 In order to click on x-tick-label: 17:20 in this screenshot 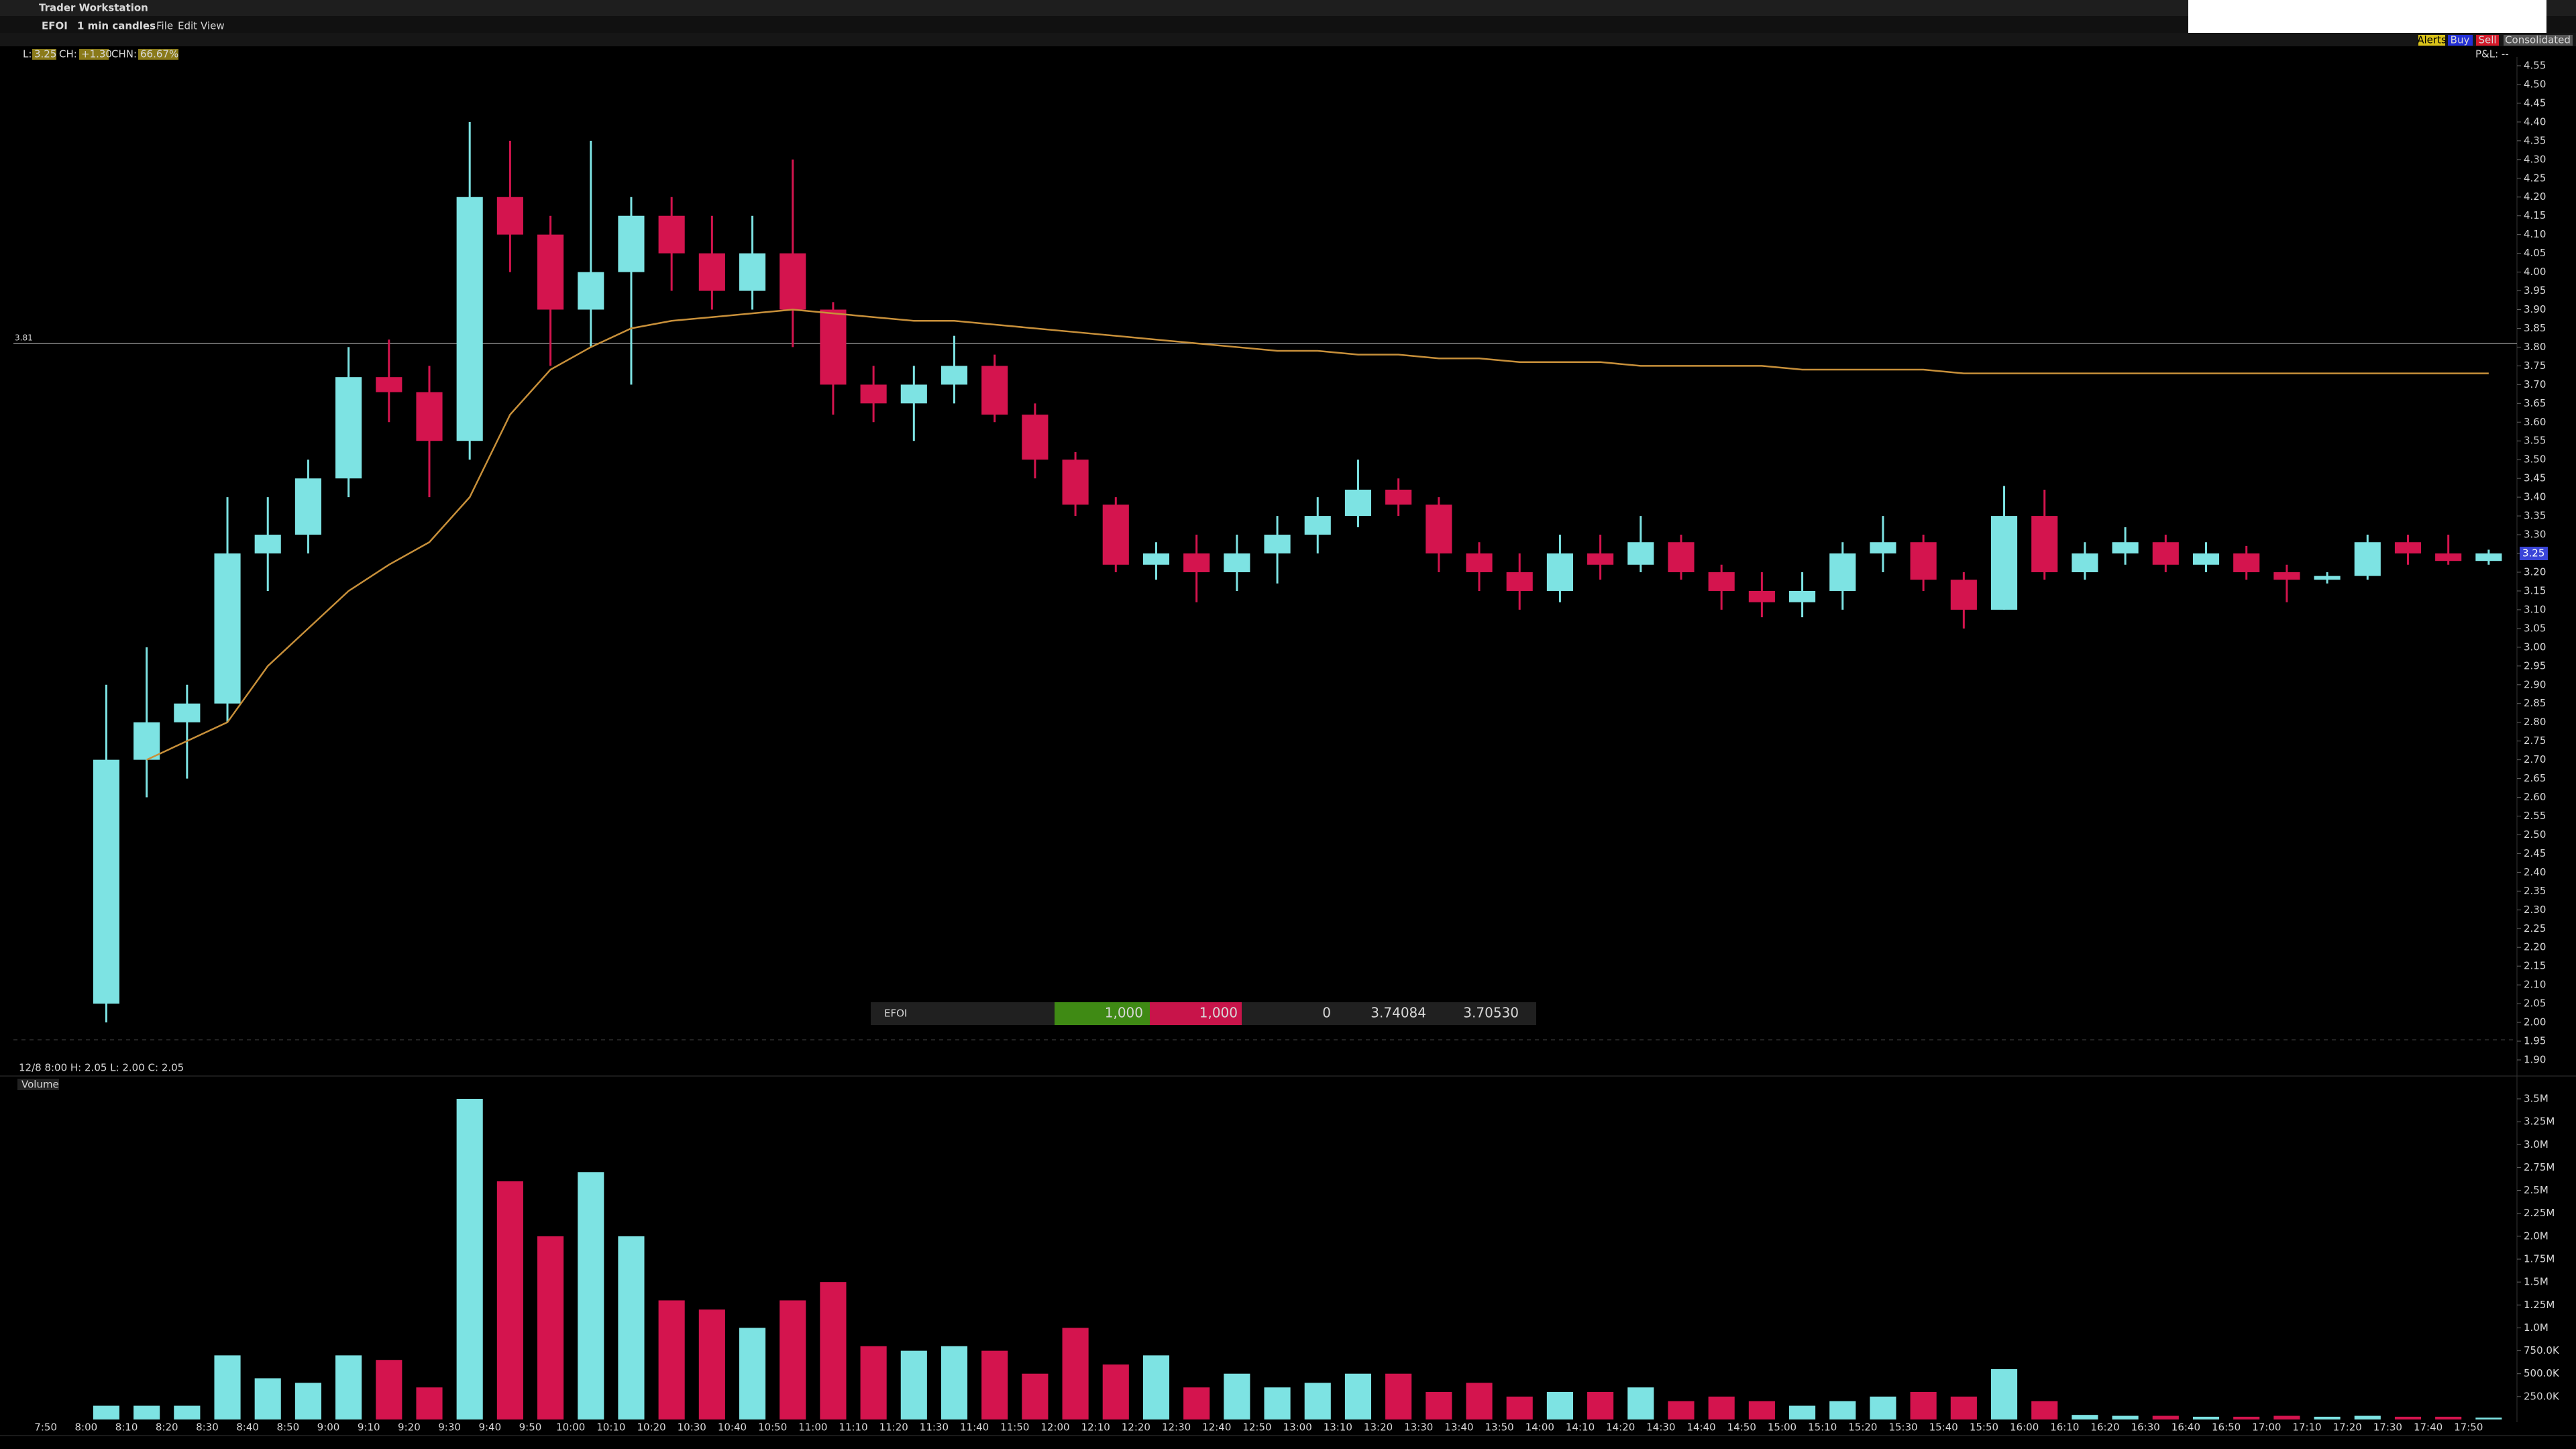, I will do `click(2347, 1427)`.